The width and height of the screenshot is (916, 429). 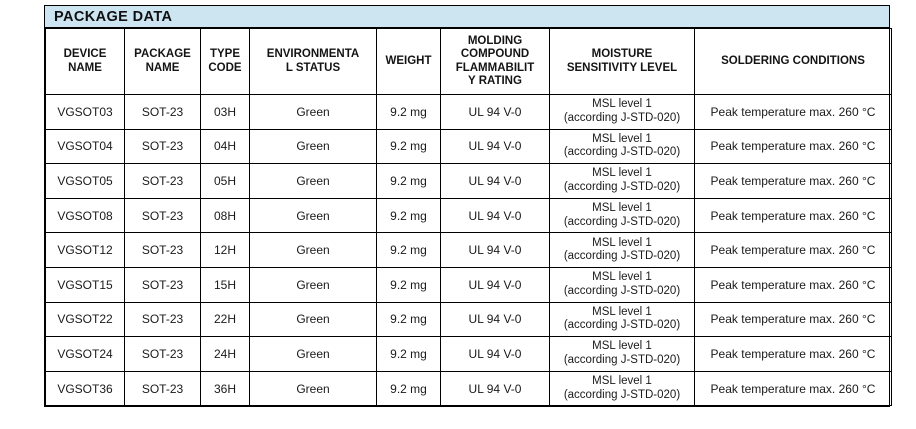 I want to click on cell-device-name: VGSOT22, so click(x=85, y=319).